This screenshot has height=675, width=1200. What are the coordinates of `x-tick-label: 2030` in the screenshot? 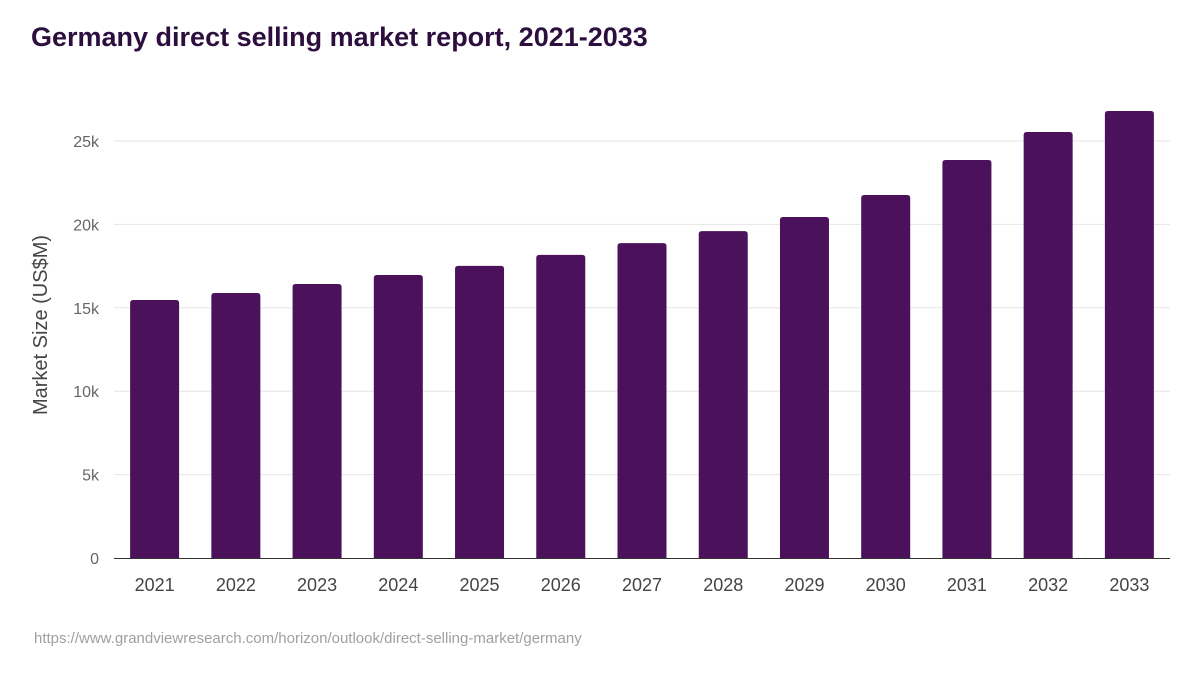 It's located at (886, 585).